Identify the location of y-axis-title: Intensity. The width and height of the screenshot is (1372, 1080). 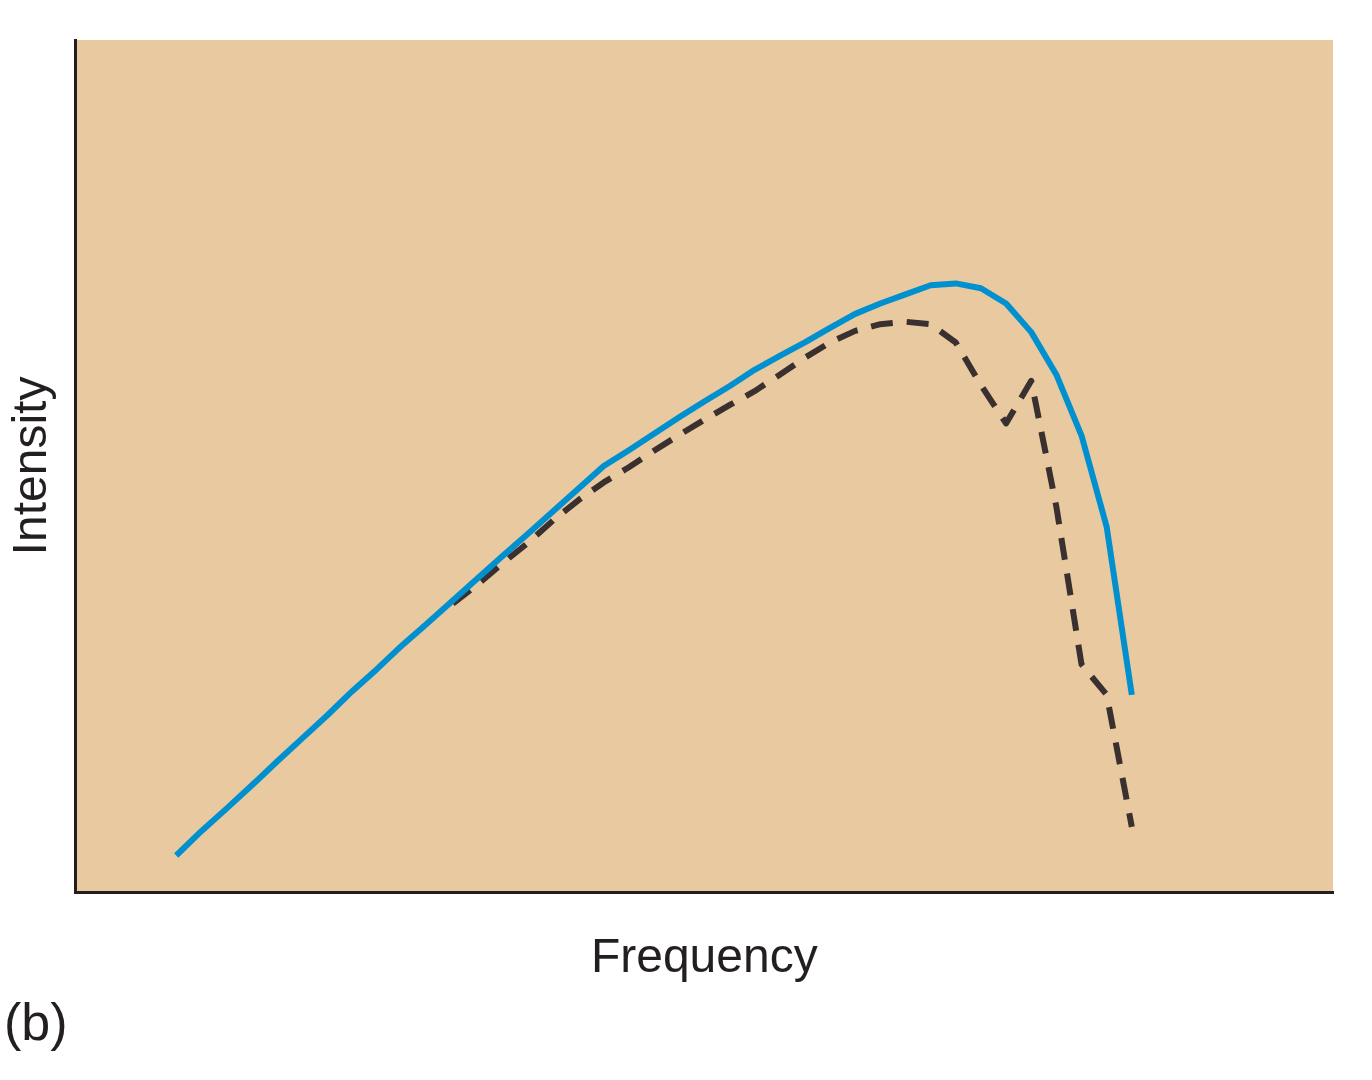
(30, 466).